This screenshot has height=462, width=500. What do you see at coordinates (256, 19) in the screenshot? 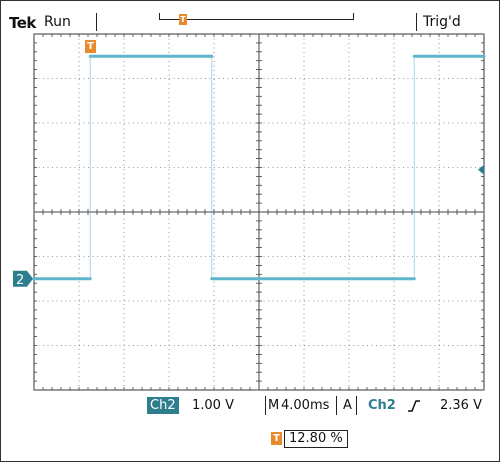
I see `record-bar-line` at bounding box center [256, 19].